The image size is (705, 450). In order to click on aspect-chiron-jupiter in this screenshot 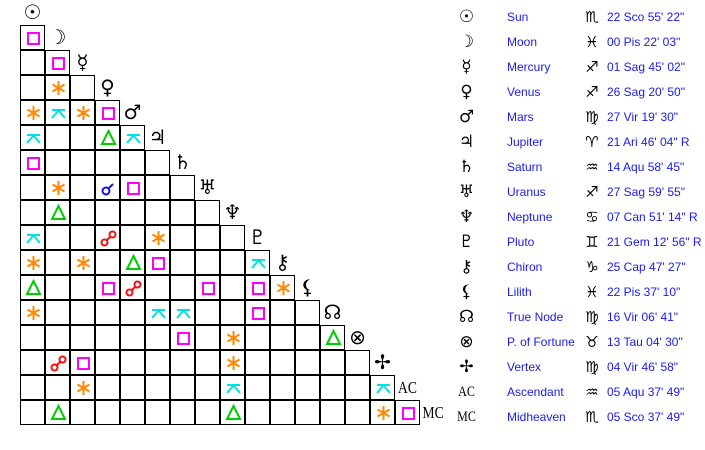, I will do `click(157, 262)`.